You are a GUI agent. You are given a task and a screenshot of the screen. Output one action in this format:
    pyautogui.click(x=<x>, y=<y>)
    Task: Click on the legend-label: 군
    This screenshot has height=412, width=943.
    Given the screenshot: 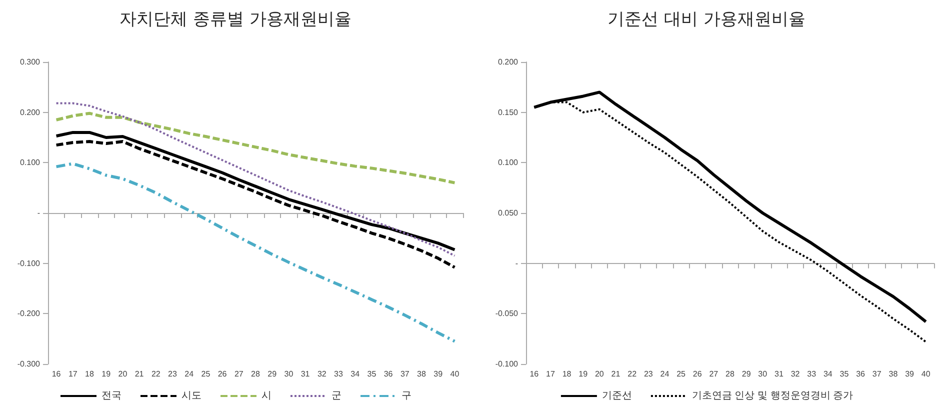 What is the action you would take?
    pyautogui.click(x=337, y=396)
    